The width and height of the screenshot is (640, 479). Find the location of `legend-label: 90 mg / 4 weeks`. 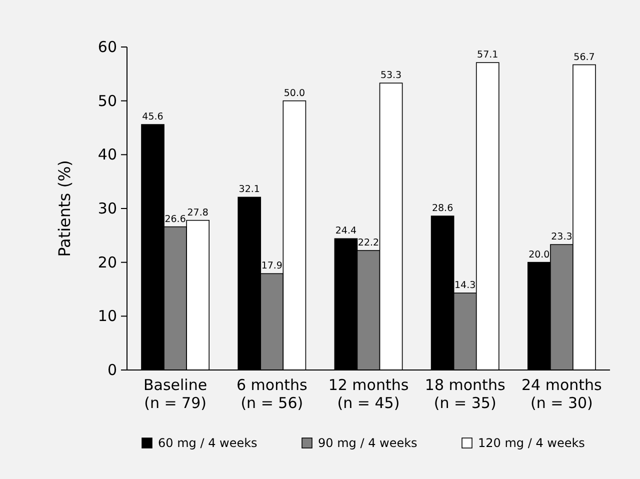

legend-label: 90 mg / 4 weeks is located at coordinates (368, 443).